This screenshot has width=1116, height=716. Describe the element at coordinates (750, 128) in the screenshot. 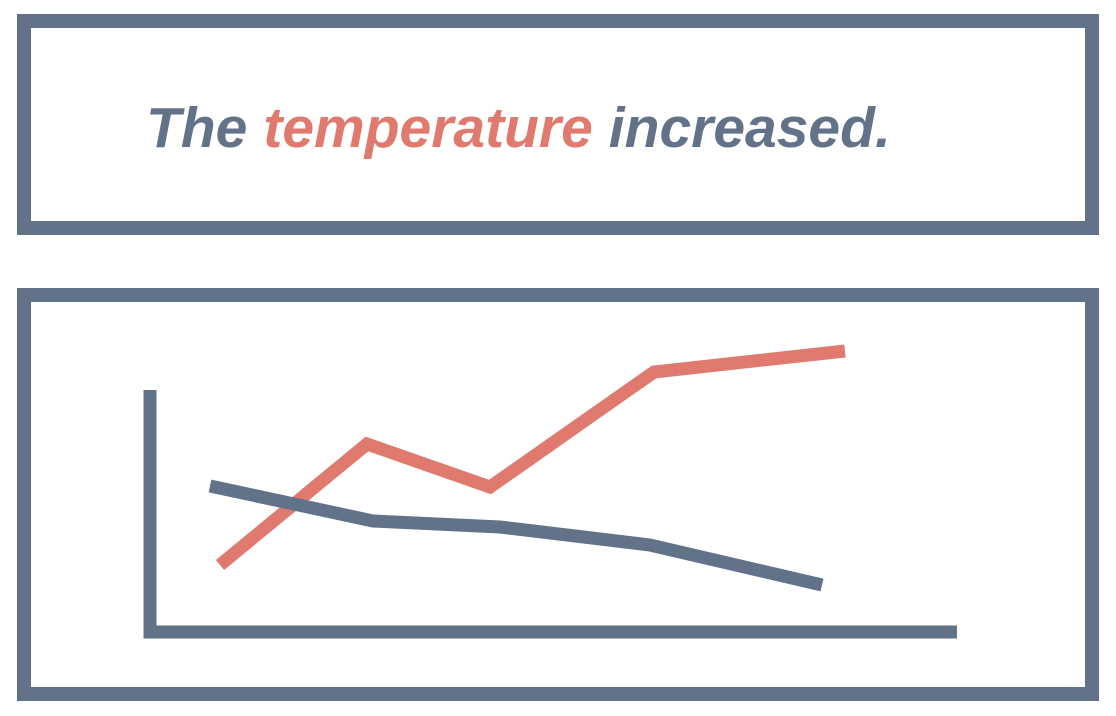

I see `headline-word: increased.` at that location.